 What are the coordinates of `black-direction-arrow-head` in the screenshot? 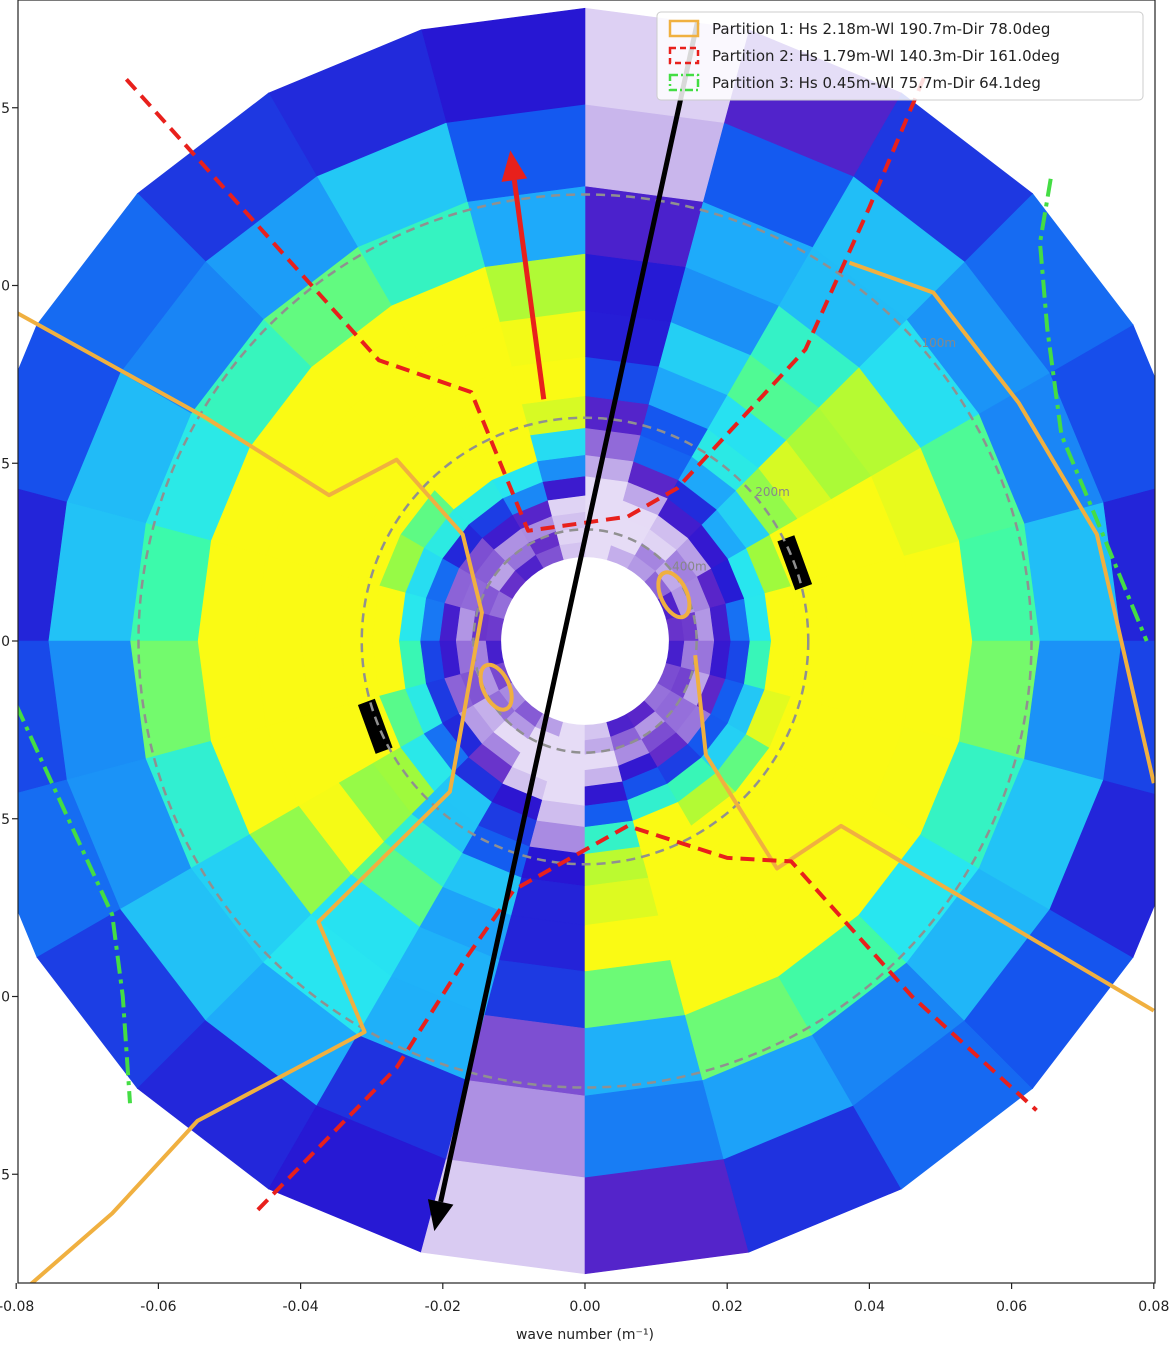 It's located at (440, 1215).